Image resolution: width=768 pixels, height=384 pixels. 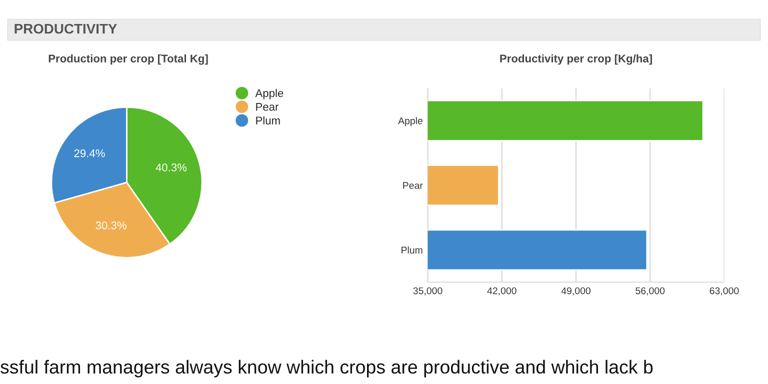 What do you see at coordinates (267, 107) in the screenshot?
I see `legend-label: Pear` at bounding box center [267, 107].